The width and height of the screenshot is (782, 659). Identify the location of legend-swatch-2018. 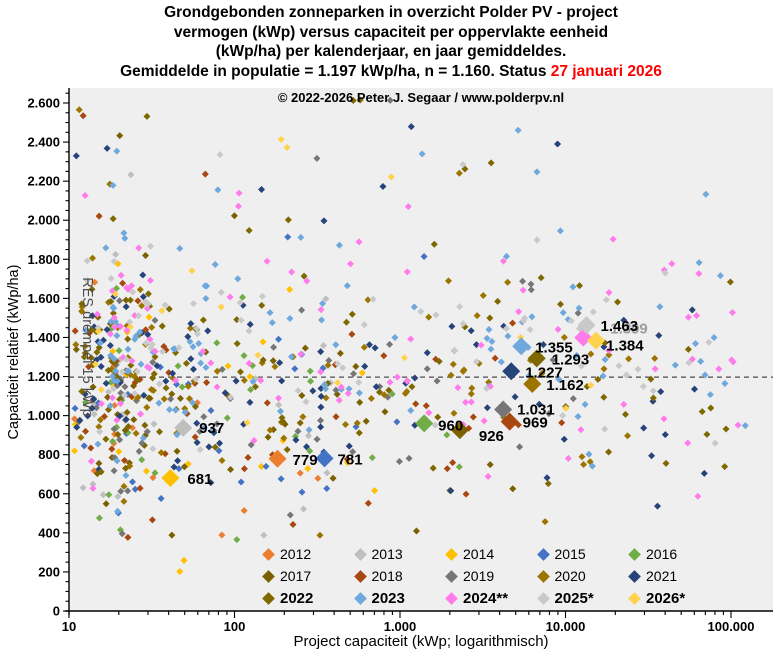
(360, 576).